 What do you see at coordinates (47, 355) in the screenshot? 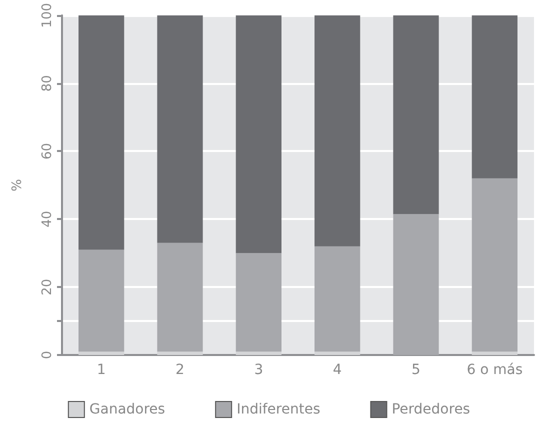
I see `y-tick-label: 0` at bounding box center [47, 355].